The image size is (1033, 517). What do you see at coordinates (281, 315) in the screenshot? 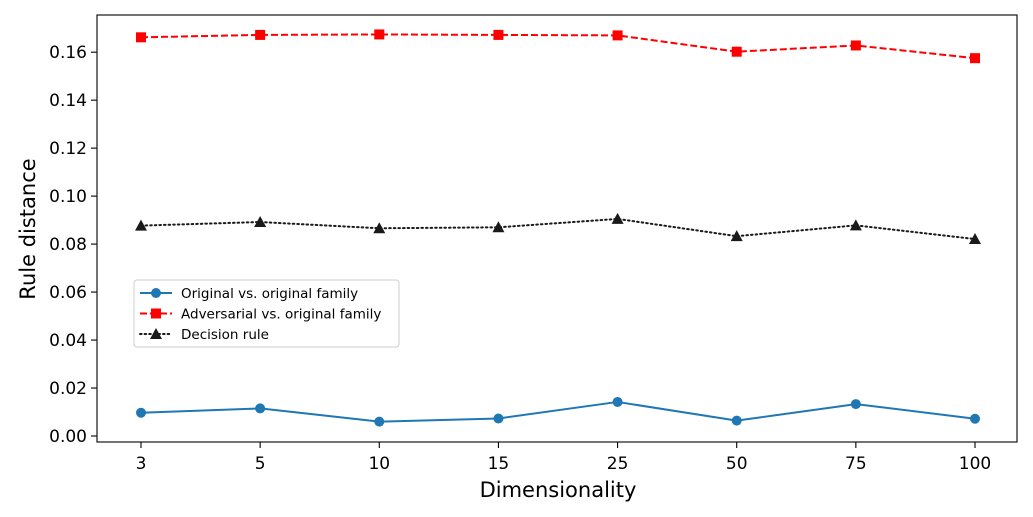
I see `legend-label: Adversarial vs. original family` at bounding box center [281, 315].